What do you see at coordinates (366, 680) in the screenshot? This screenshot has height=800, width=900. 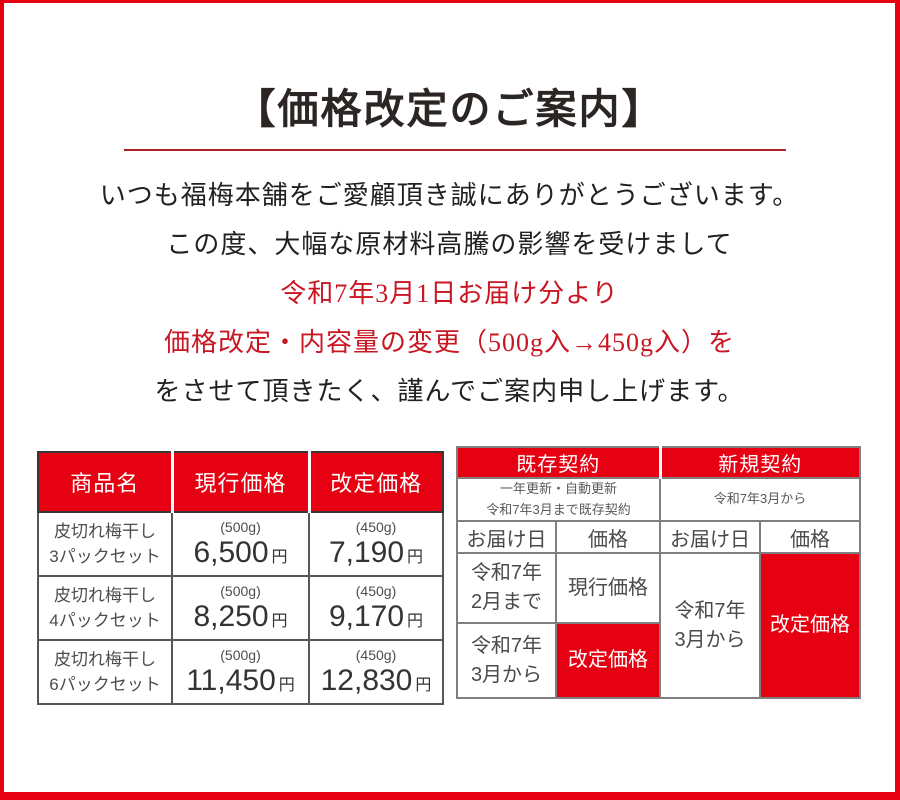 I see `revised-amount: 12,830` at bounding box center [366, 680].